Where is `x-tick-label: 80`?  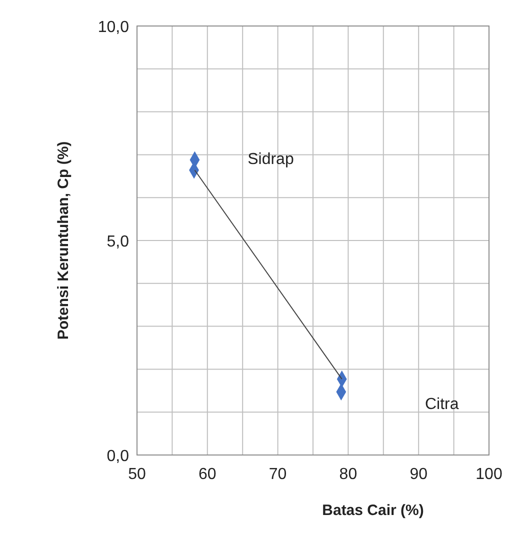 x-tick-label: 80 is located at coordinates (348, 474).